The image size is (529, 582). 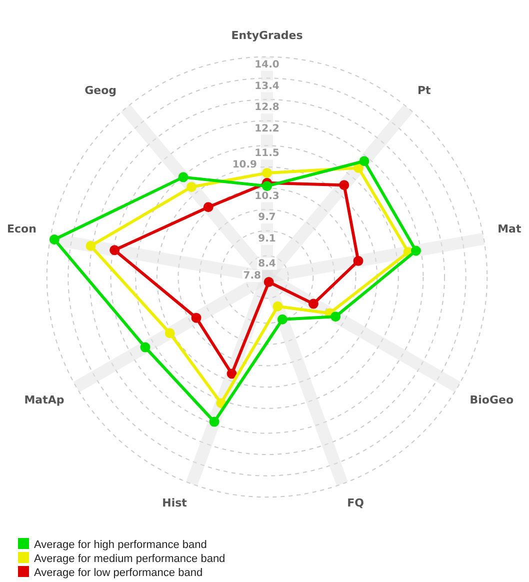 What do you see at coordinates (267, 218) in the screenshot?
I see `y-tick-label: 9.7` at bounding box center [267, 218].